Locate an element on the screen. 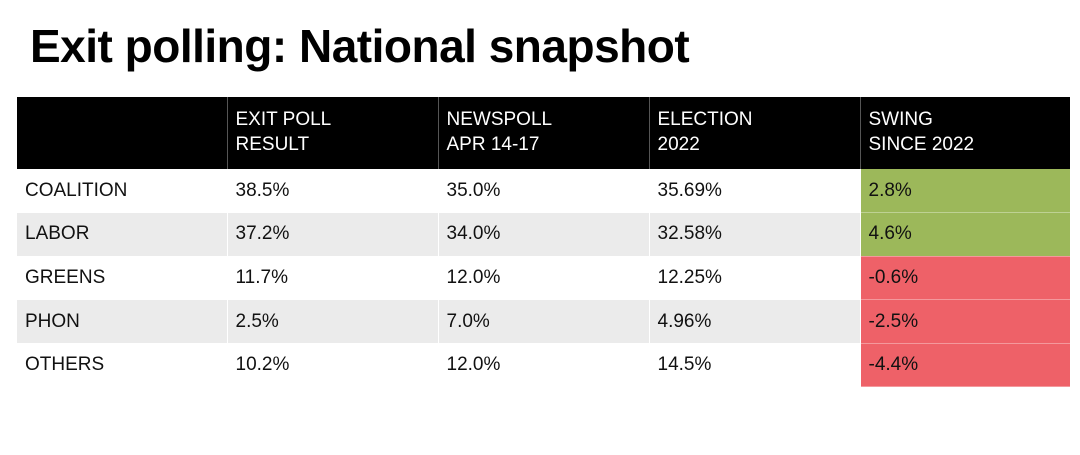 This screenshot has height=455, width=1080. newspoll-cell: 34.0% is located at coordinates (544, 234).